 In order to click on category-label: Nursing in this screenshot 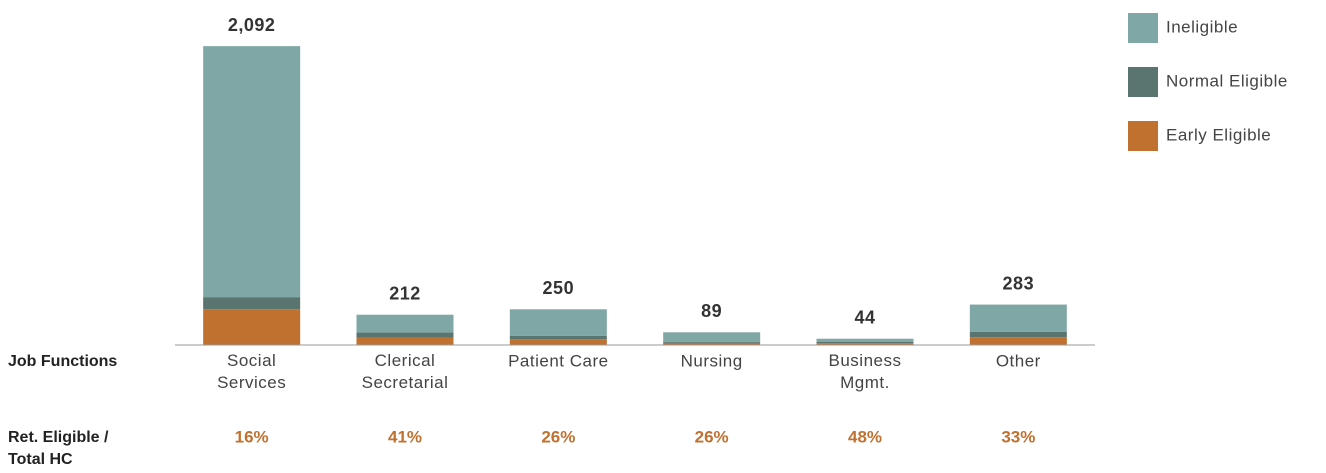, I will do `click(712, 360)`.